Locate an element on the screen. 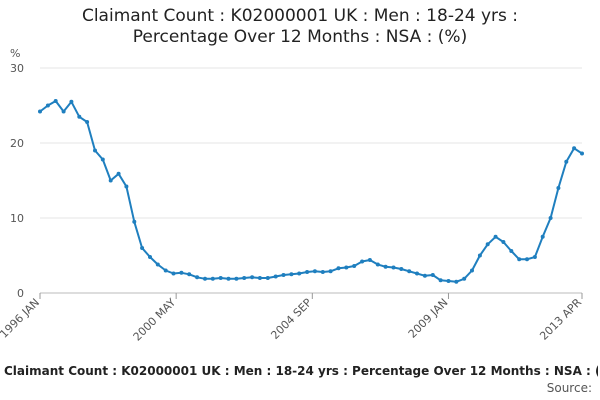 Image resolution: width=600 pixels, height=400 pixels. y-tick-label: 0 is located at coordinates (20, 293).